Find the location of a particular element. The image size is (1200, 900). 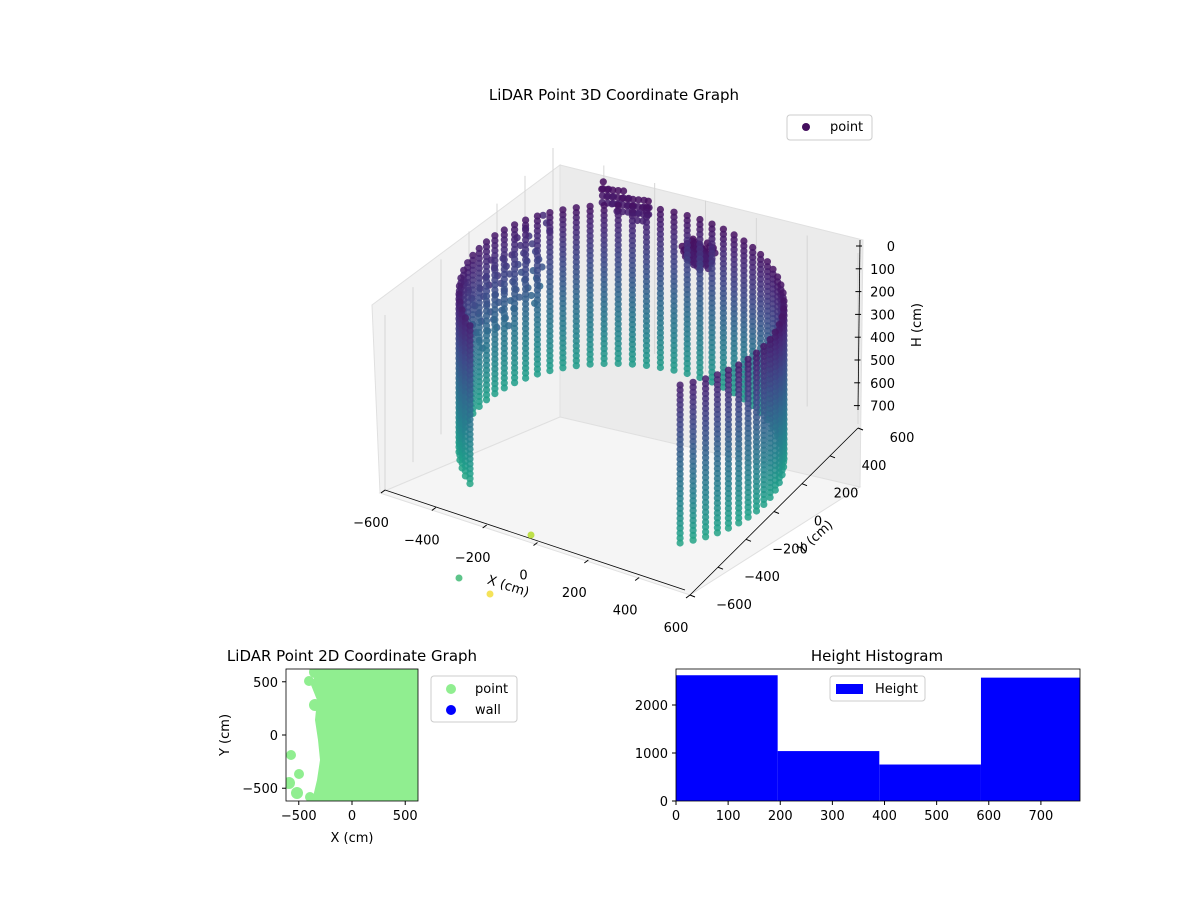

x-tick-label: 0 is located at coordinates (676, 816).